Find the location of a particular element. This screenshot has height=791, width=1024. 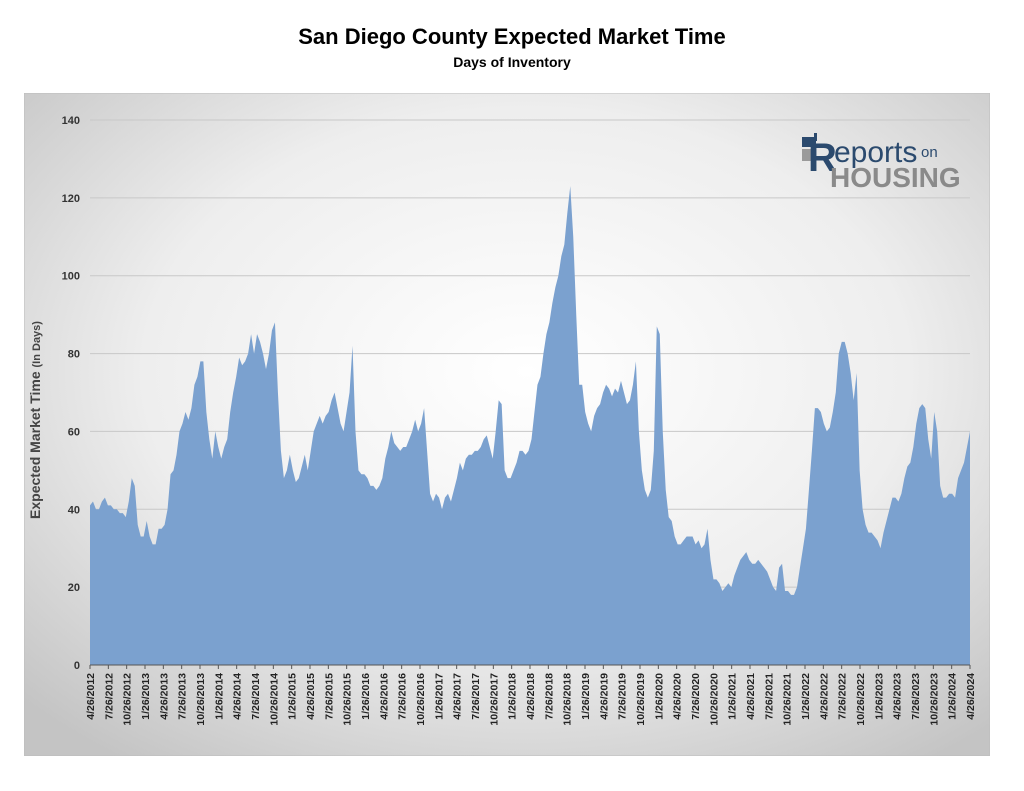

x-tick-label: 7/26/2020 is located at coordinates (696, 696).